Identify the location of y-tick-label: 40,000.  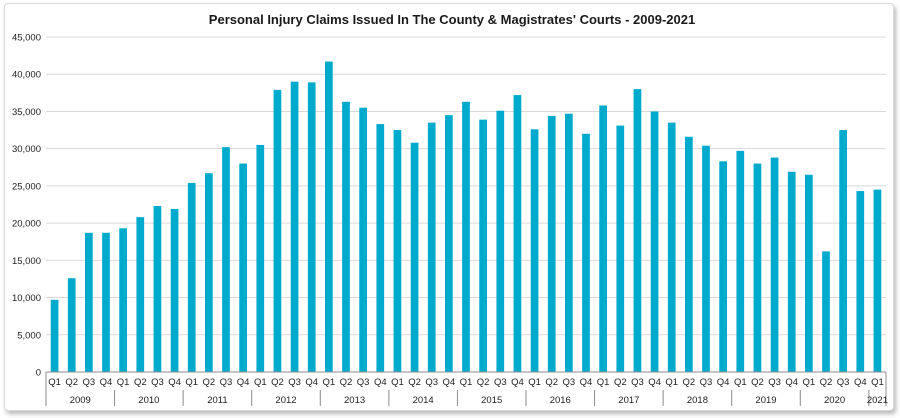
(26, 75).